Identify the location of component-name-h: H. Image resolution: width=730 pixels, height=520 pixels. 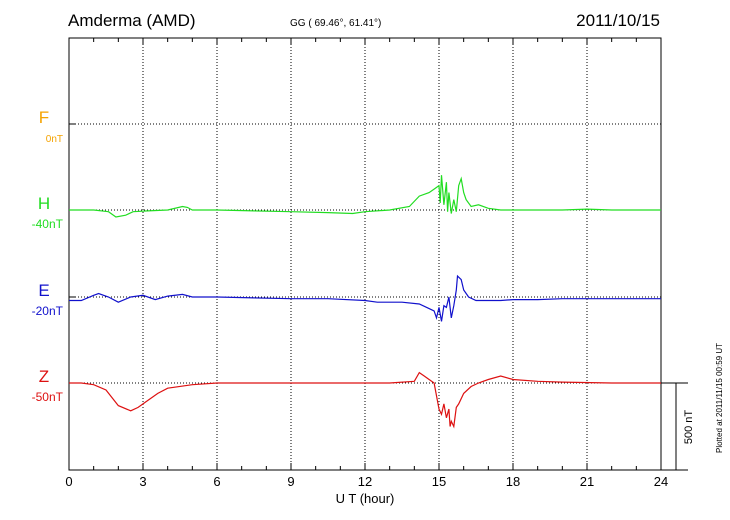
(44, 203).